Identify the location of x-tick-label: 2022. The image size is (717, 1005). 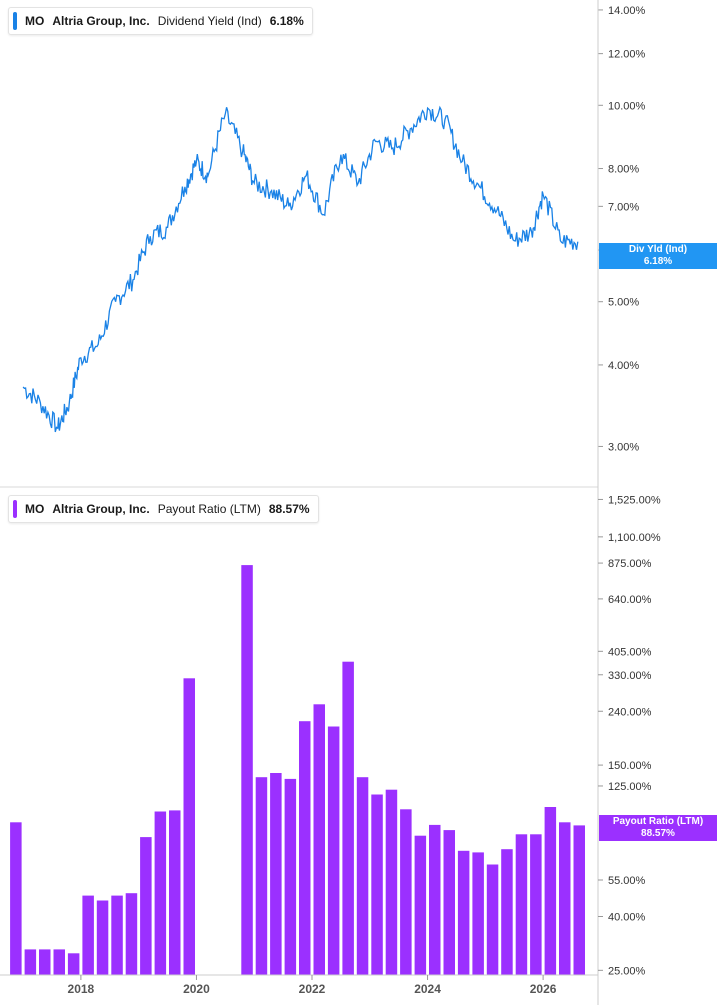
(312, 989).